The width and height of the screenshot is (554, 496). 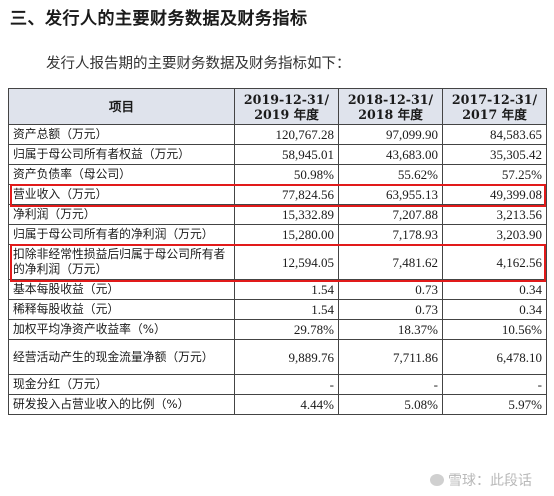 I want to click on row-label: 净利润（万元）, so click(x=121, y=214).